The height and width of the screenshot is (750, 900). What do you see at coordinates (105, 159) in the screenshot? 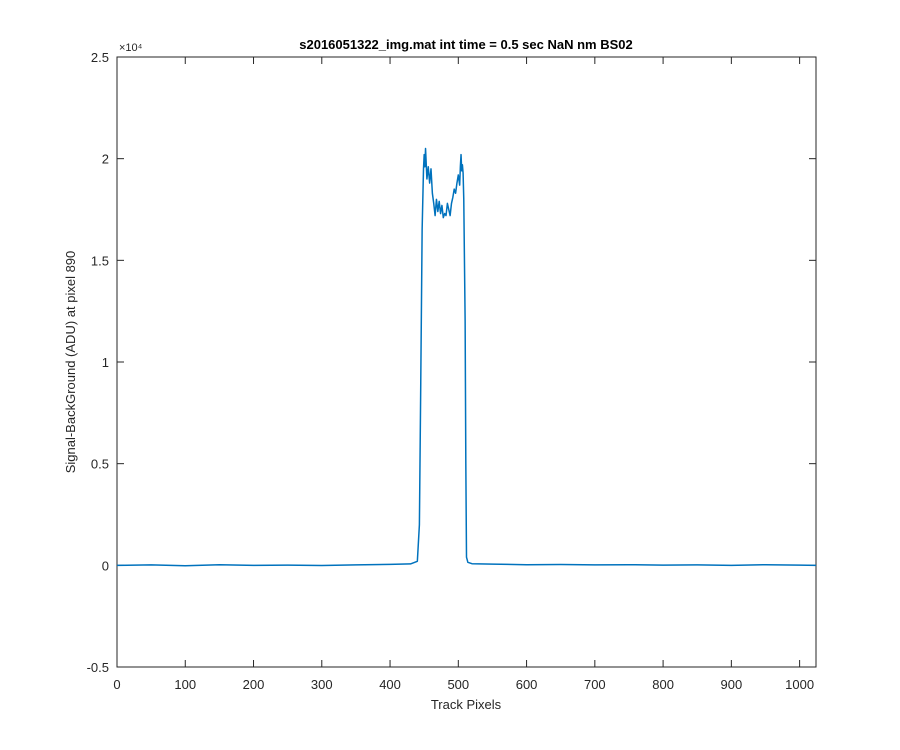
I see `y-tick-label: 2` at bounding box center [105, 159].